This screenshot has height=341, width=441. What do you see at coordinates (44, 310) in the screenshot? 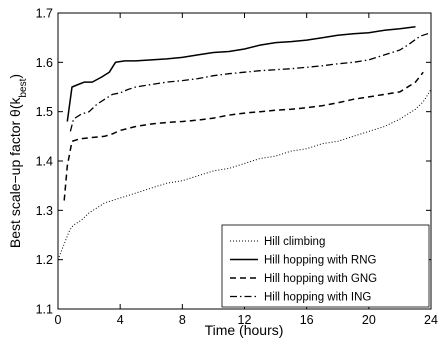
I see `y-tick-label: 1.1` at bounding box center [44, 310].